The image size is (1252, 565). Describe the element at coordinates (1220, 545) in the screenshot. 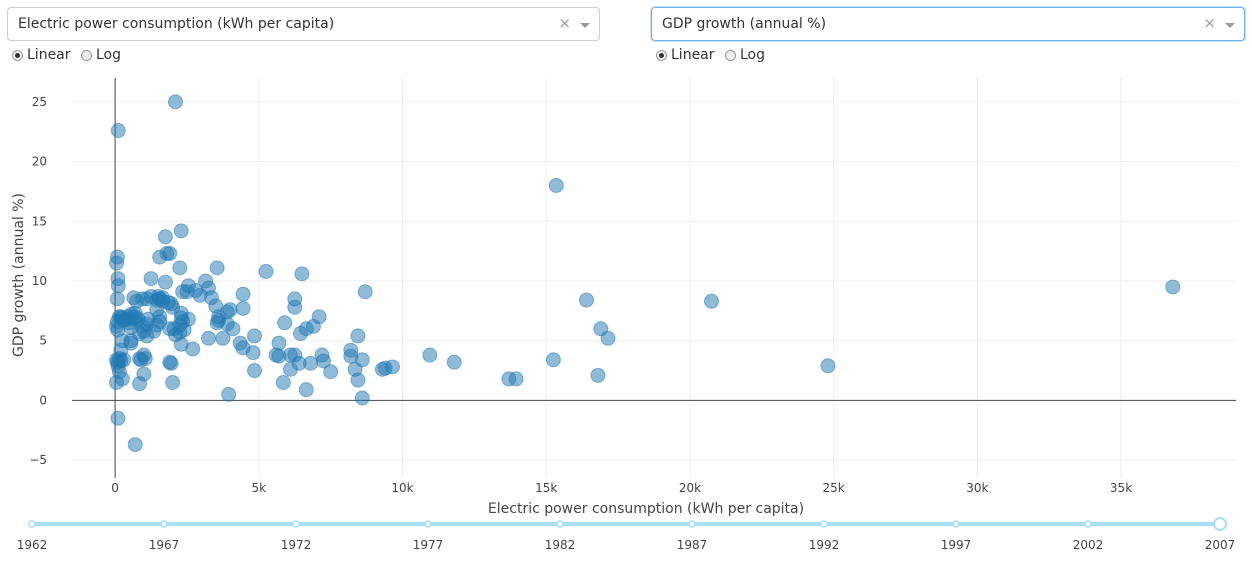

I see `slider-mark-label: 2007` at that location.